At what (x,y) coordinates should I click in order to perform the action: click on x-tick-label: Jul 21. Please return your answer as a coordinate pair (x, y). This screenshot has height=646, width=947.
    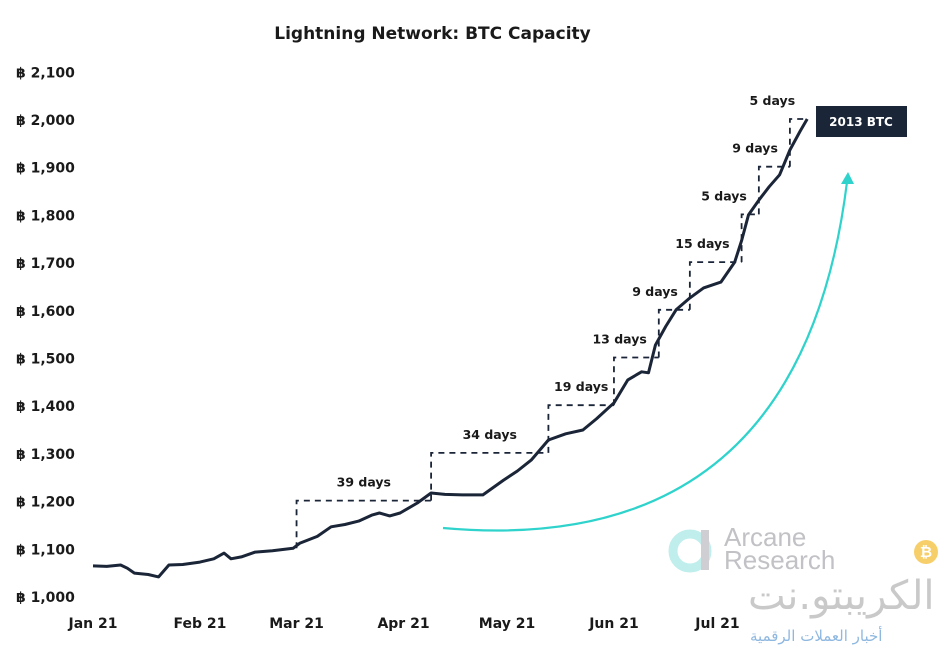
    Looking at the image, I should click on (716, 624).